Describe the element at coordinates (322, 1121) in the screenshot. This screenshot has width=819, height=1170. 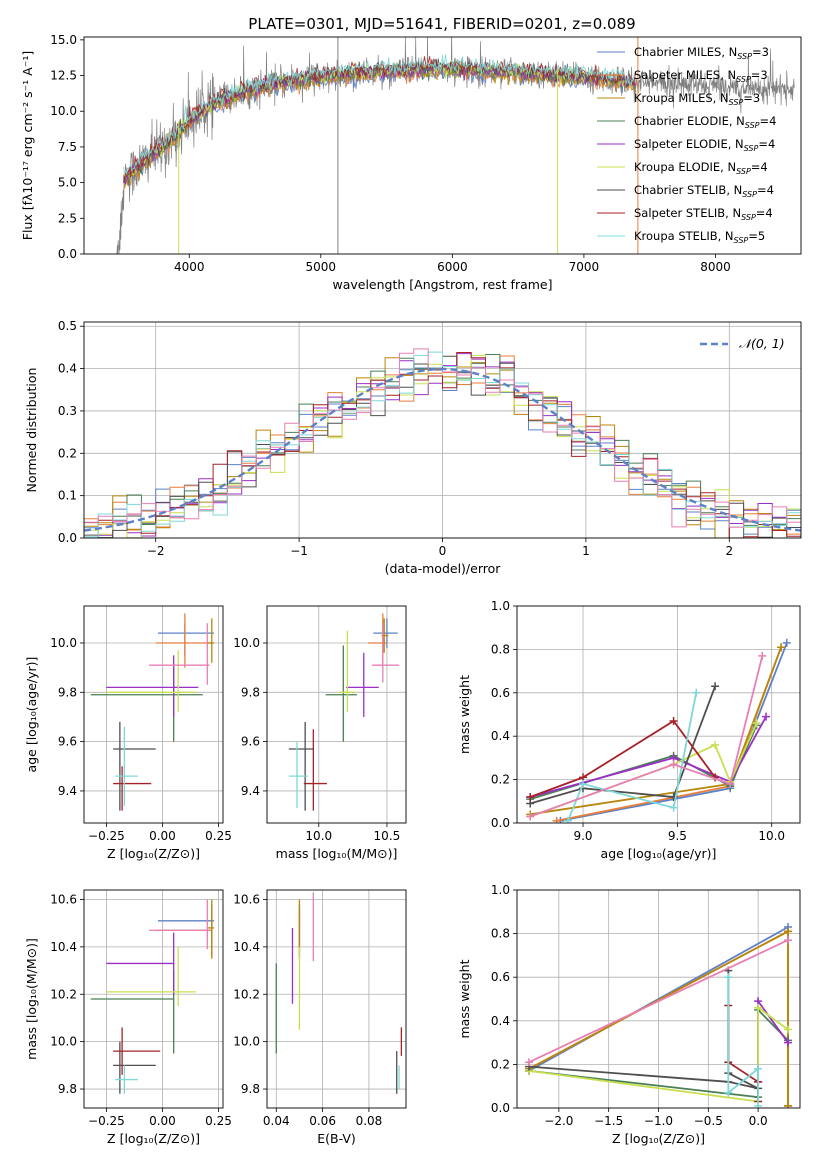
I see `x-tick-label: 0.06` at that location.